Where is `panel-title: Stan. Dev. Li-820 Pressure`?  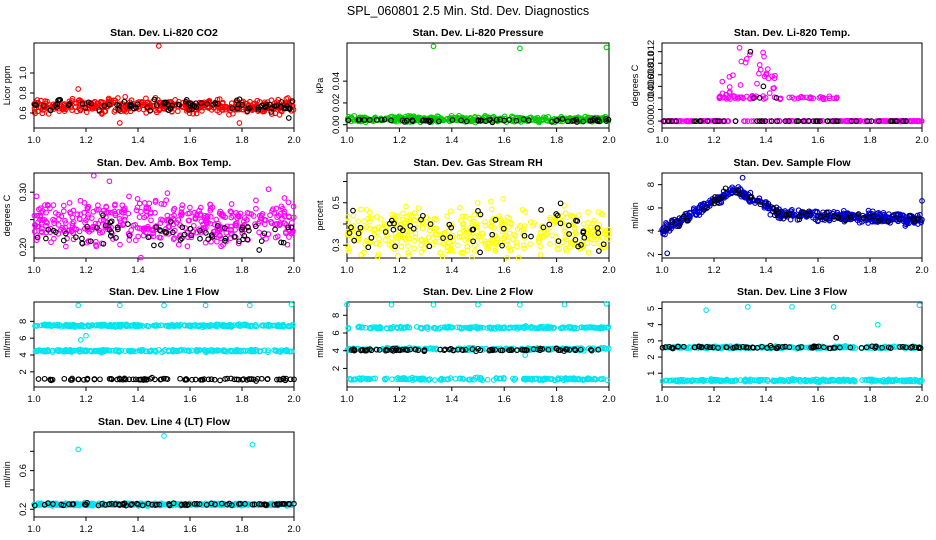
panel-title: Stan. Dev. Li-820 Pressure is located at coordinates (477, 33).